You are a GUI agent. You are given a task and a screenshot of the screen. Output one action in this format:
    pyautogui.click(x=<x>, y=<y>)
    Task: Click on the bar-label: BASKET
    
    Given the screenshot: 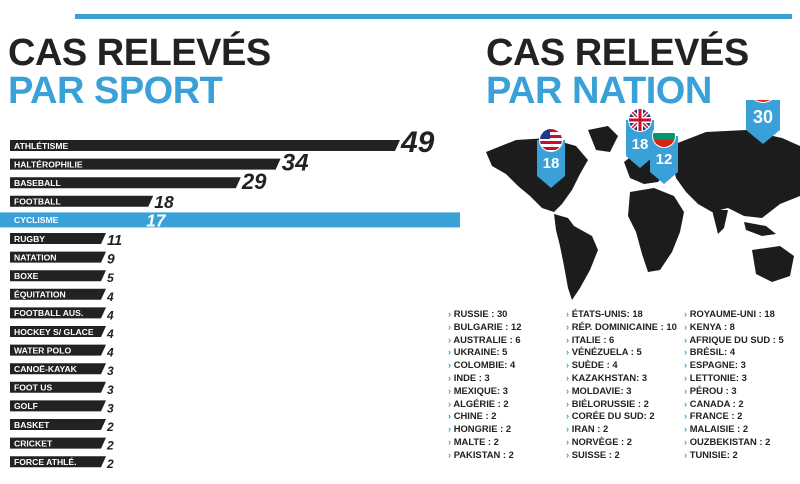 What is the action you would take?
    pyautogui.click(x=32, y=425)
    